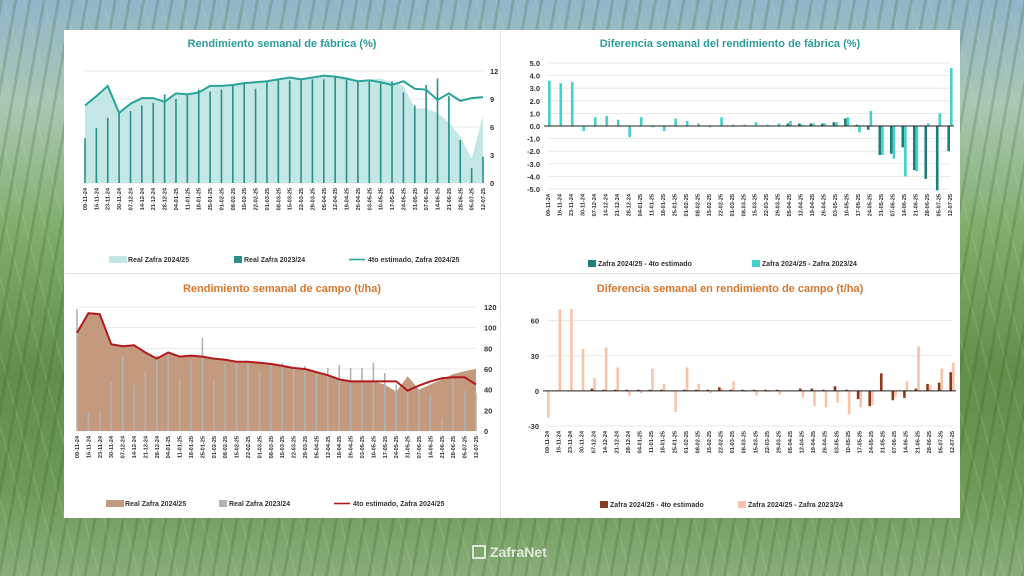 Image resolution: width=1024 pixels, height=576 pixels. What do you see at coordinates (710, 442) in the screenshot?
I see `x-tick-label: 15-02-25` at bounding box center [710, 442].